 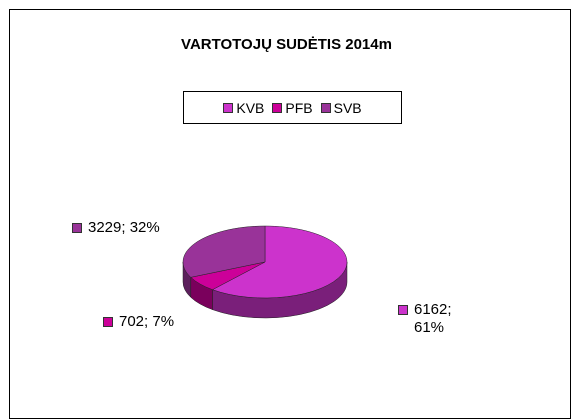 I want to click on data-label: 3229; 32%, so click(x=124, y=227).